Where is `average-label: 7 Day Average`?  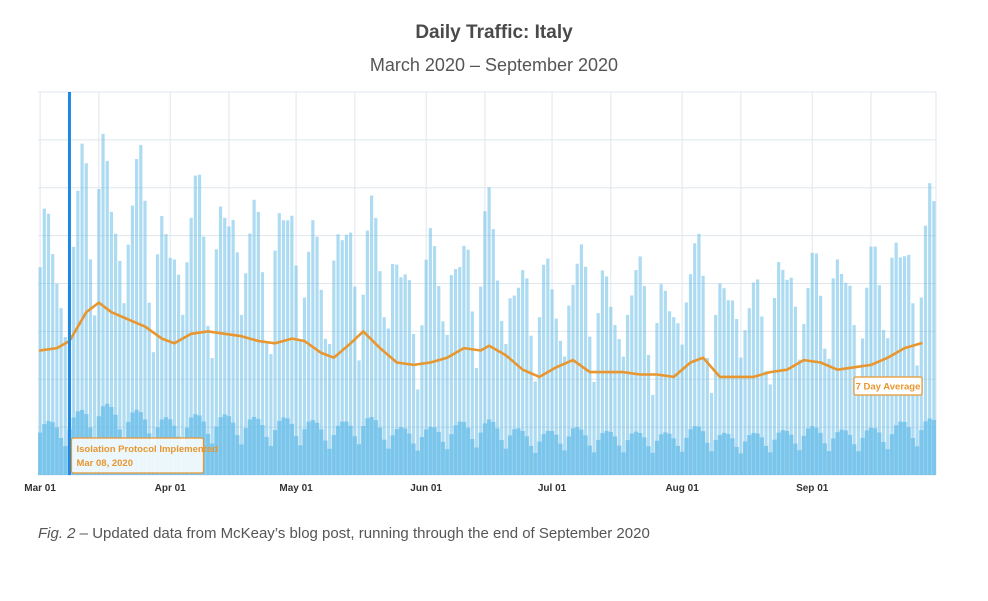 average-label: 7 Day Average is located at coordinates (888, 387).